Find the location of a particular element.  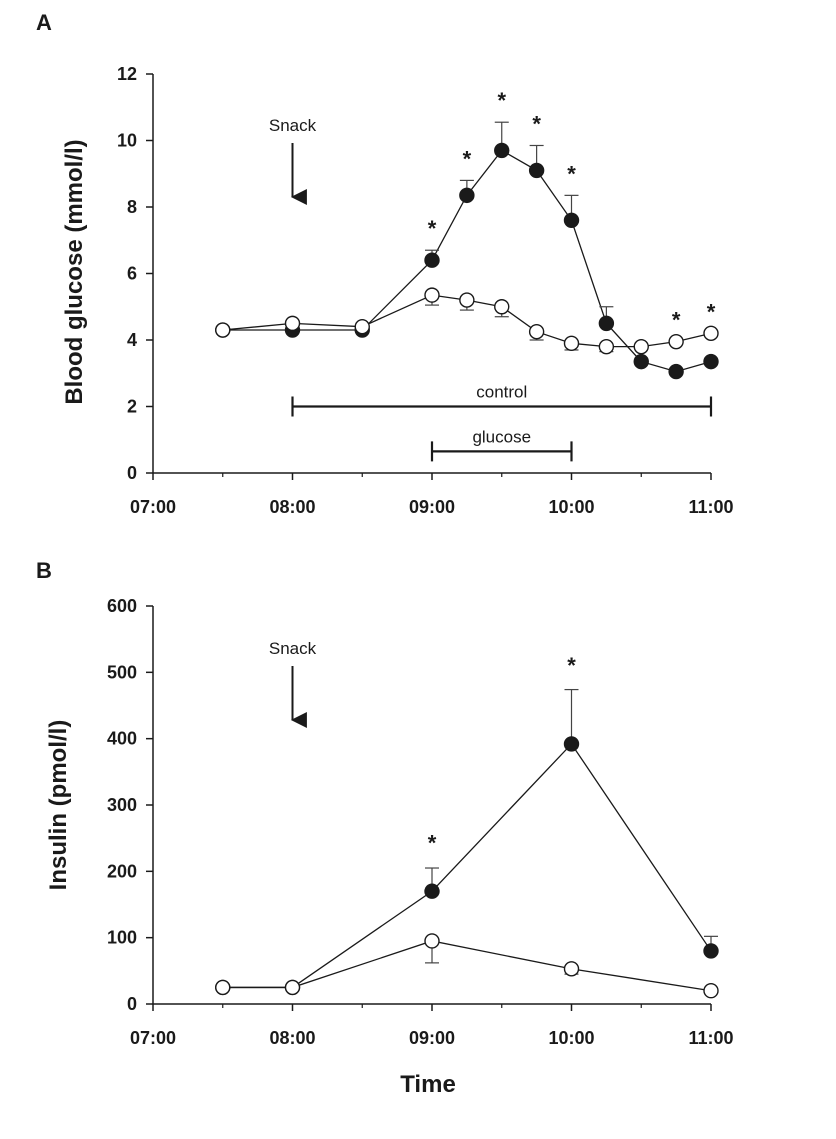

panel-b-y-tick-label: 500 is located at coordinates (122, 672).